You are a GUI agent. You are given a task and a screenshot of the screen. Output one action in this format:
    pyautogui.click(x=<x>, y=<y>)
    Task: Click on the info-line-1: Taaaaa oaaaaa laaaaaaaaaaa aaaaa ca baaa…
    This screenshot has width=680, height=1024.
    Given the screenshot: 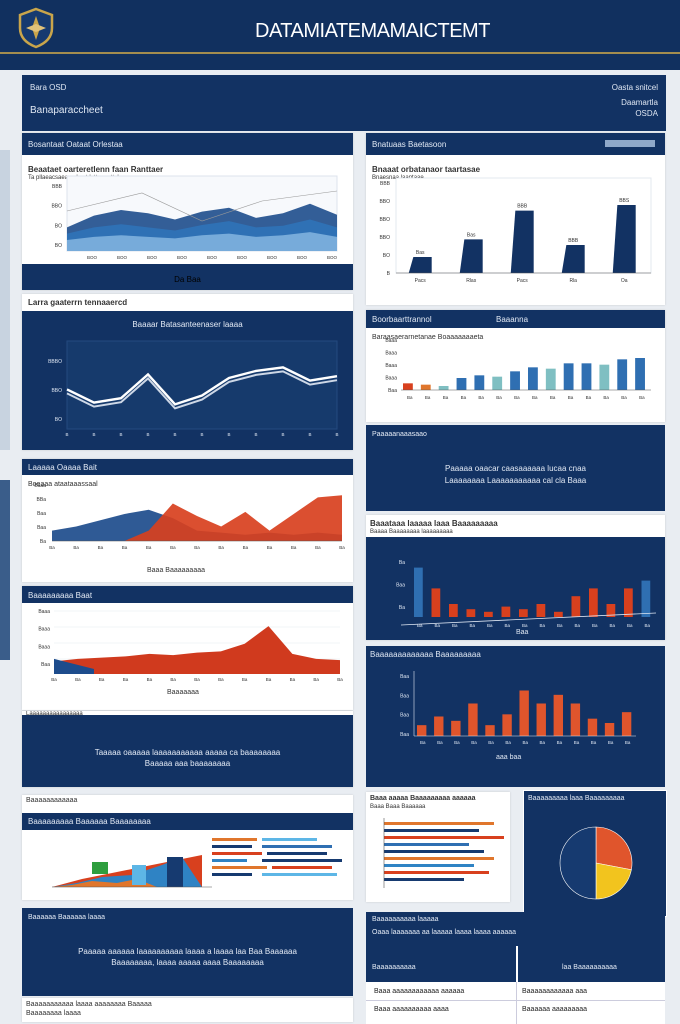 What is the action you would take?
    pyautogui.click(x=187, y=752)
    